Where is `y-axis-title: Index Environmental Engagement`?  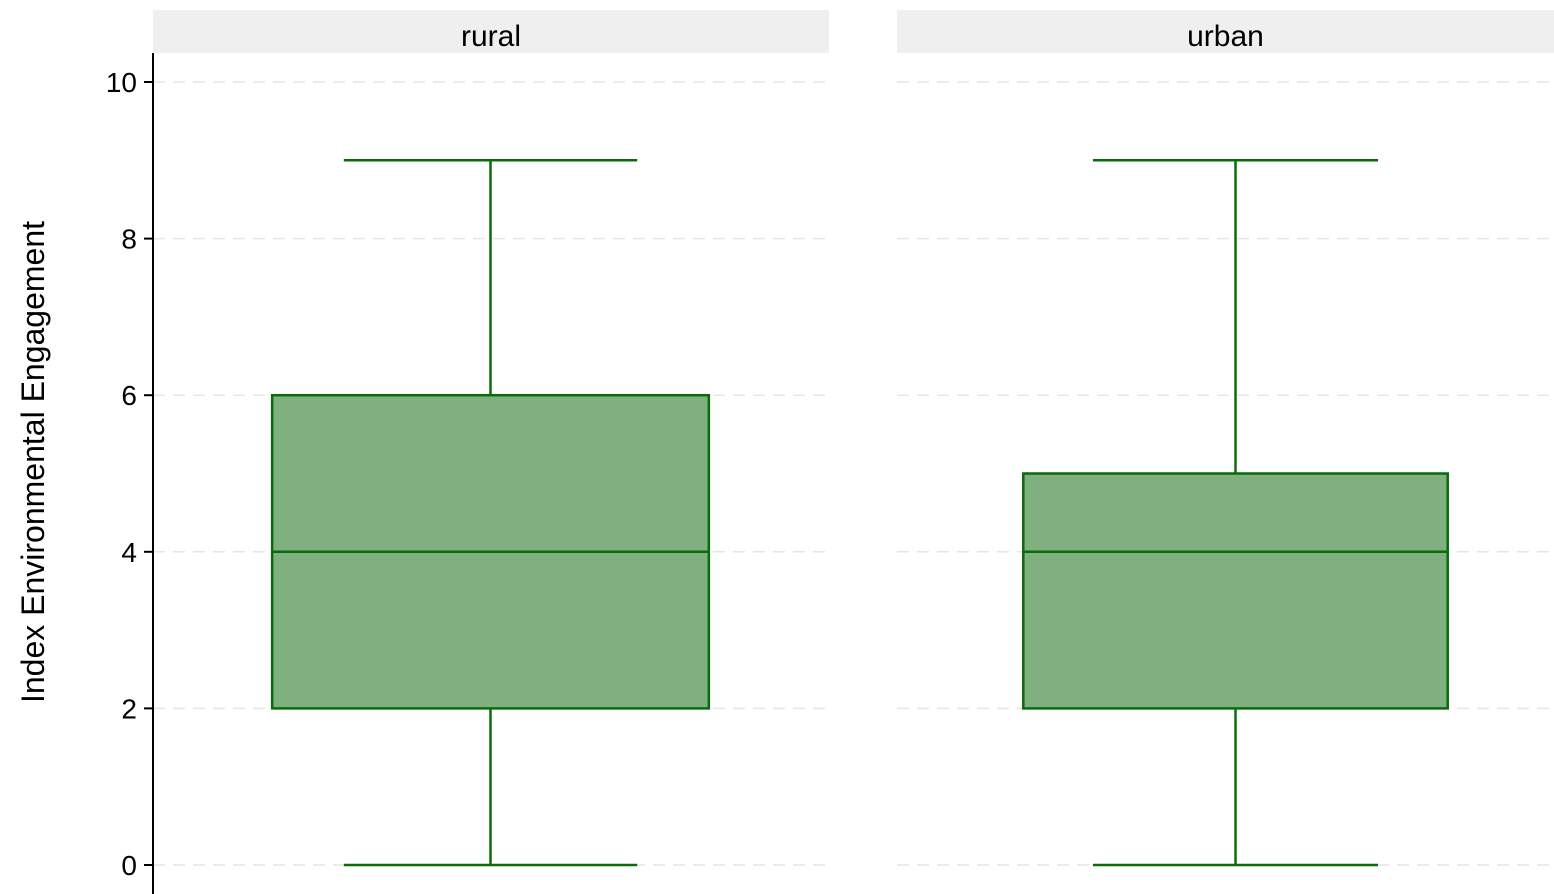 y-axis-title: Index Environmental Engagement is located at coordinates (33, 462).